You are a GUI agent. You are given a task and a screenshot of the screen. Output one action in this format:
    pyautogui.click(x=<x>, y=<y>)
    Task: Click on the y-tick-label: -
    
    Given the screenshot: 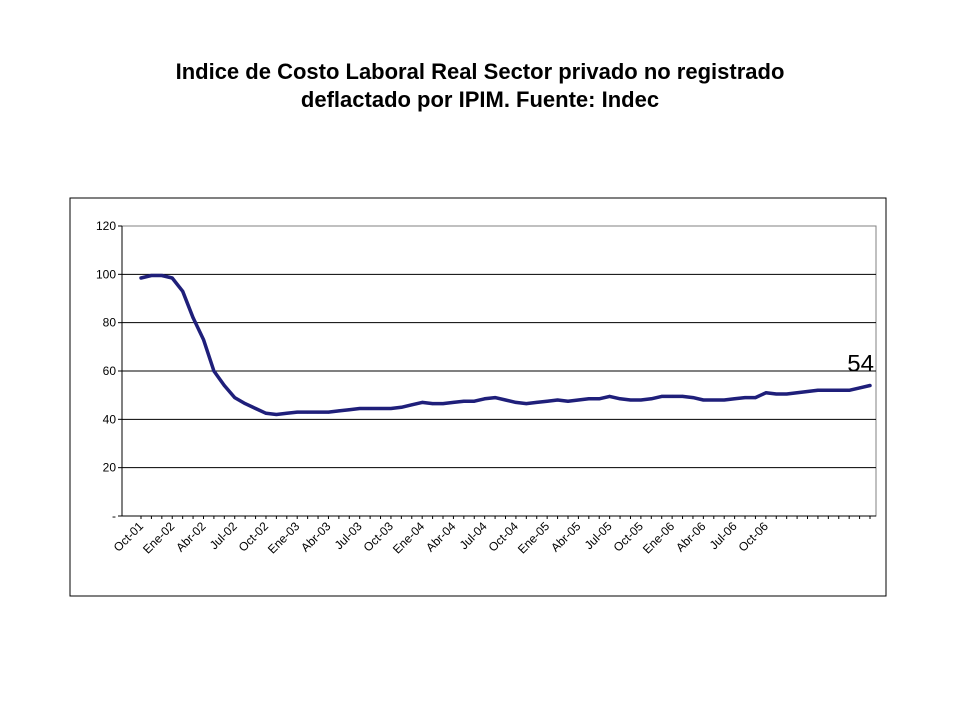 What is the action you would take?
    pyautogui.click(x=114, y=516)
    